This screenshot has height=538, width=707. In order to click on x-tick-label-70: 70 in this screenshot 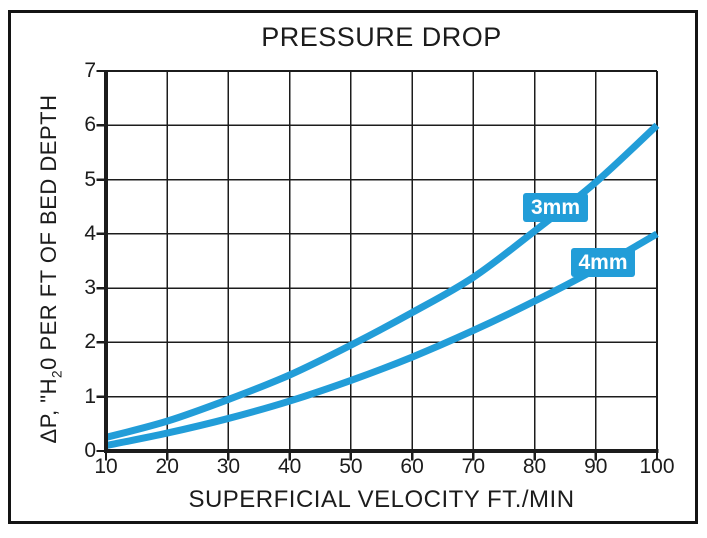, I will do `click(473, 466)`.